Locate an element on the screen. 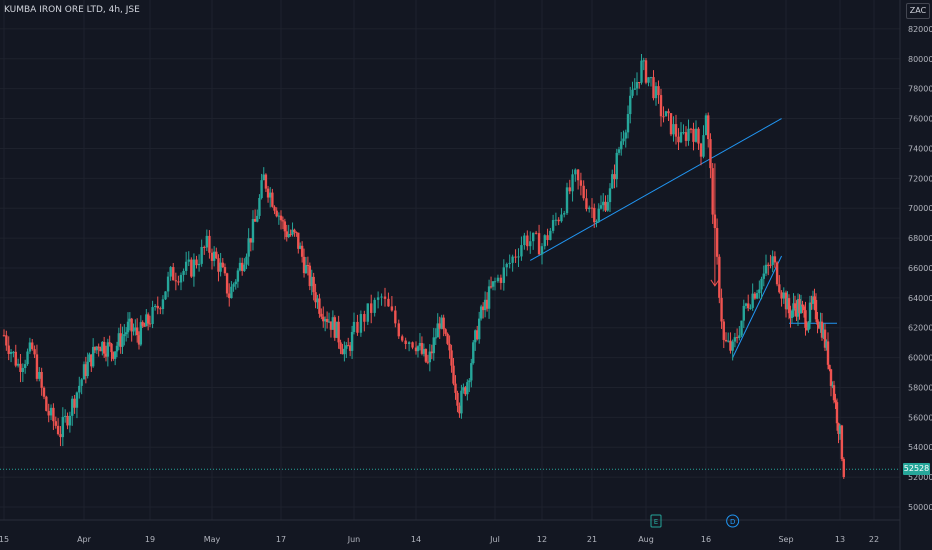  dividend-marker-icon: D is located at coordinates (733, 521).